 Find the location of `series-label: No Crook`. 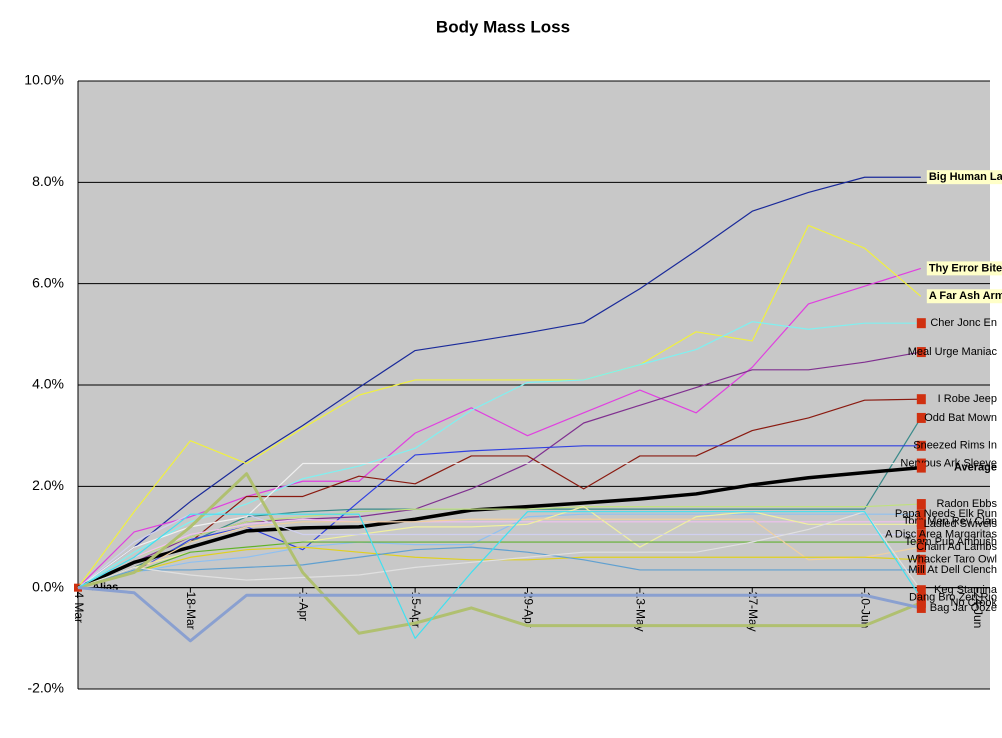

series-label: No Crook is located at coordinates (974, 603).